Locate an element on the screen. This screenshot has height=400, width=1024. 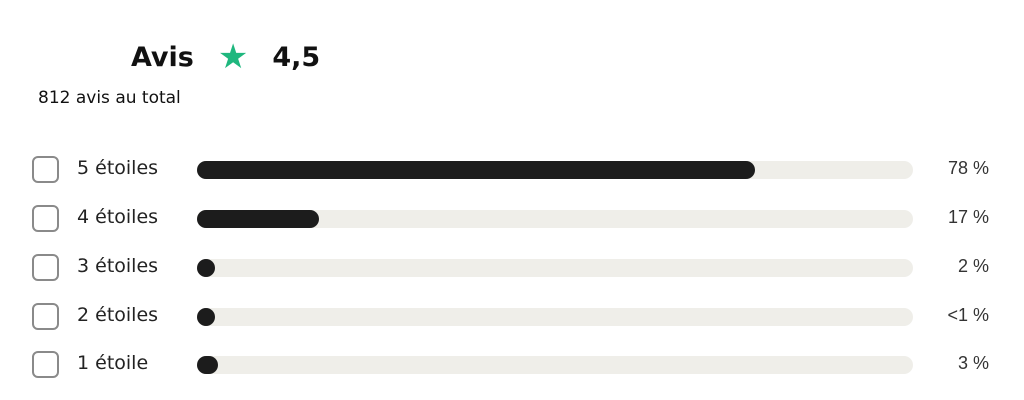
rating-percent: 78 % is located at coordinates (968, 168).